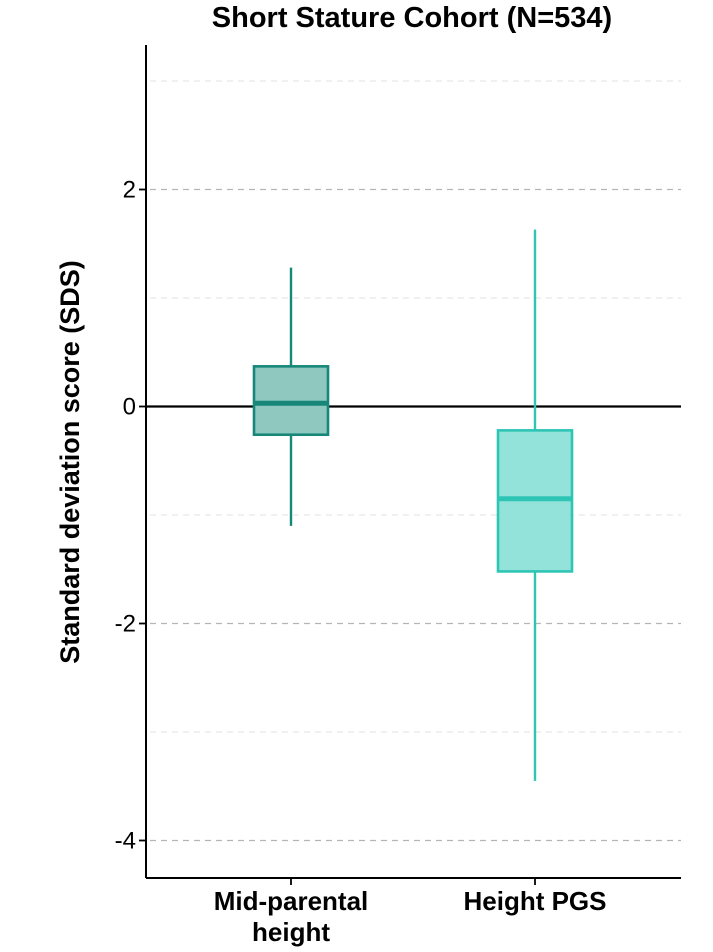 This screenshot has height=952, width=713. What do you see at coordinates (291, 901) in the screenshot?
I see `x-category-label-line: Mid-parental` at bounding box center [291, 901].